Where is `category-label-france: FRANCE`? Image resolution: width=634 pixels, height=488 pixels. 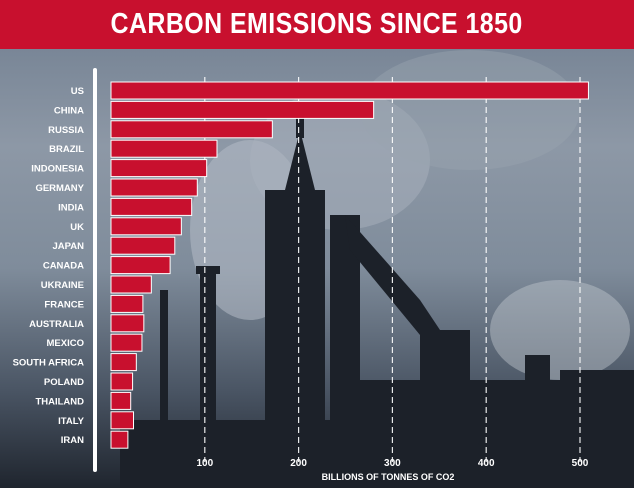 category-label-france: FRANCE is located at coordinates (64, 304).